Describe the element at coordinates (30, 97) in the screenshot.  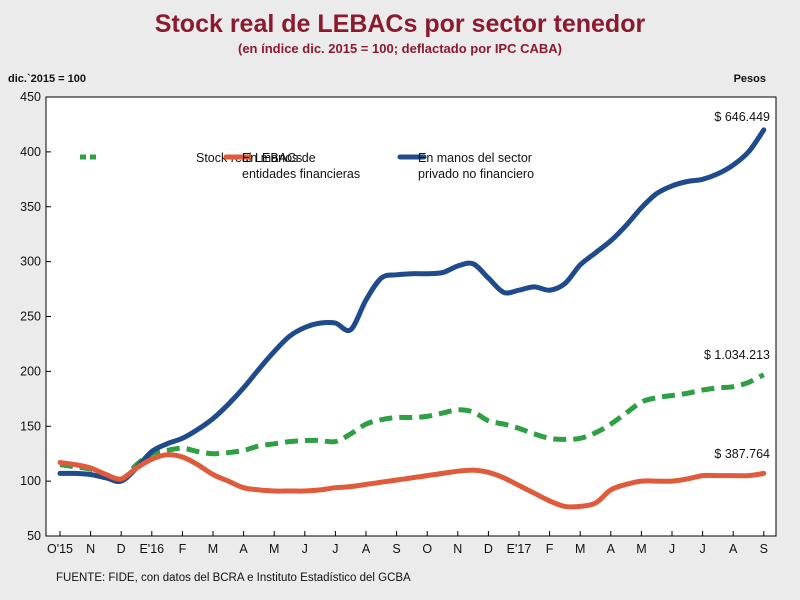
I see `y-tick-label: 450` at that location.